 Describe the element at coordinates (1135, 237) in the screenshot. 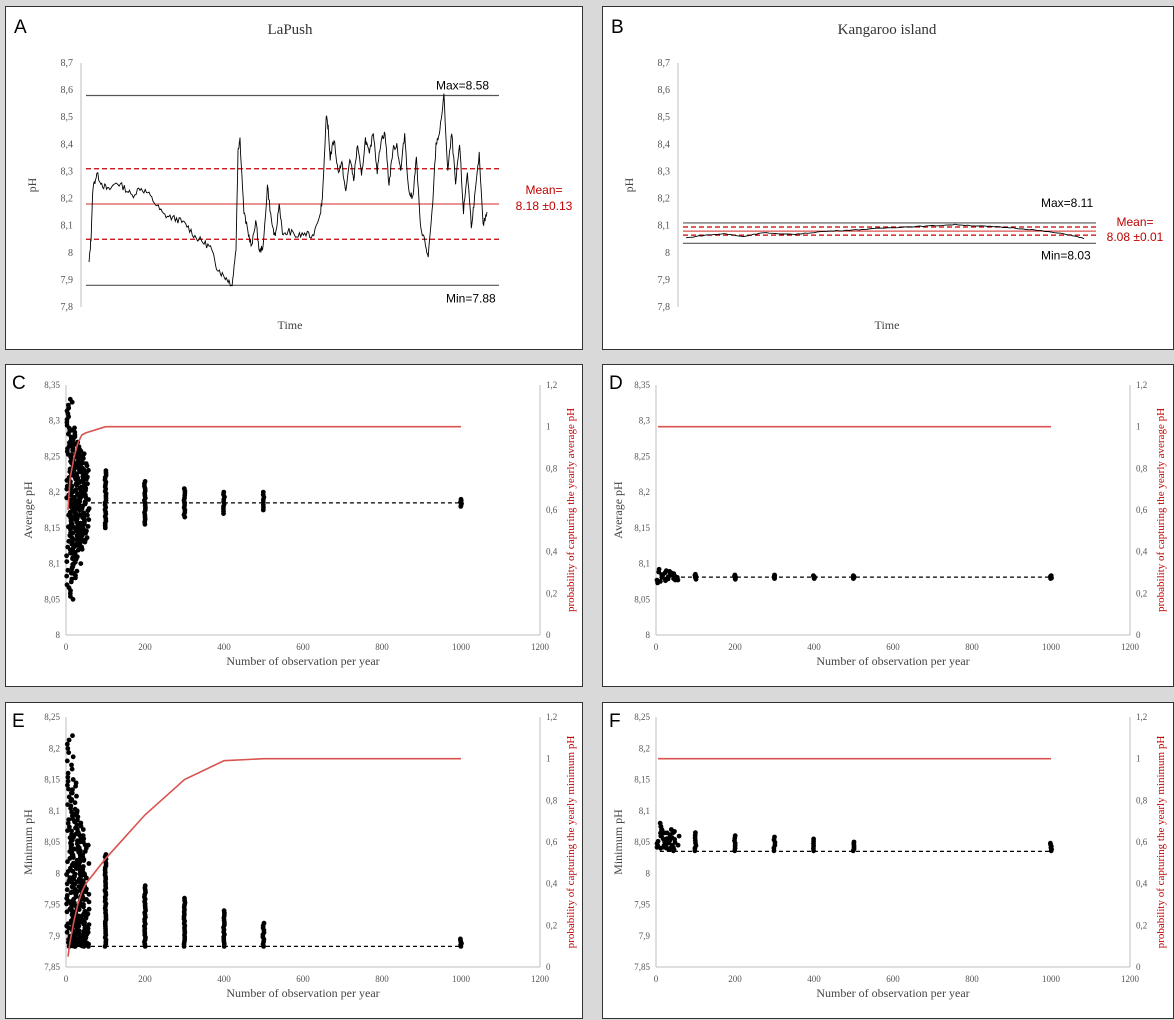

I see `mean-value-label: 8.08 ±0.01` at that location.